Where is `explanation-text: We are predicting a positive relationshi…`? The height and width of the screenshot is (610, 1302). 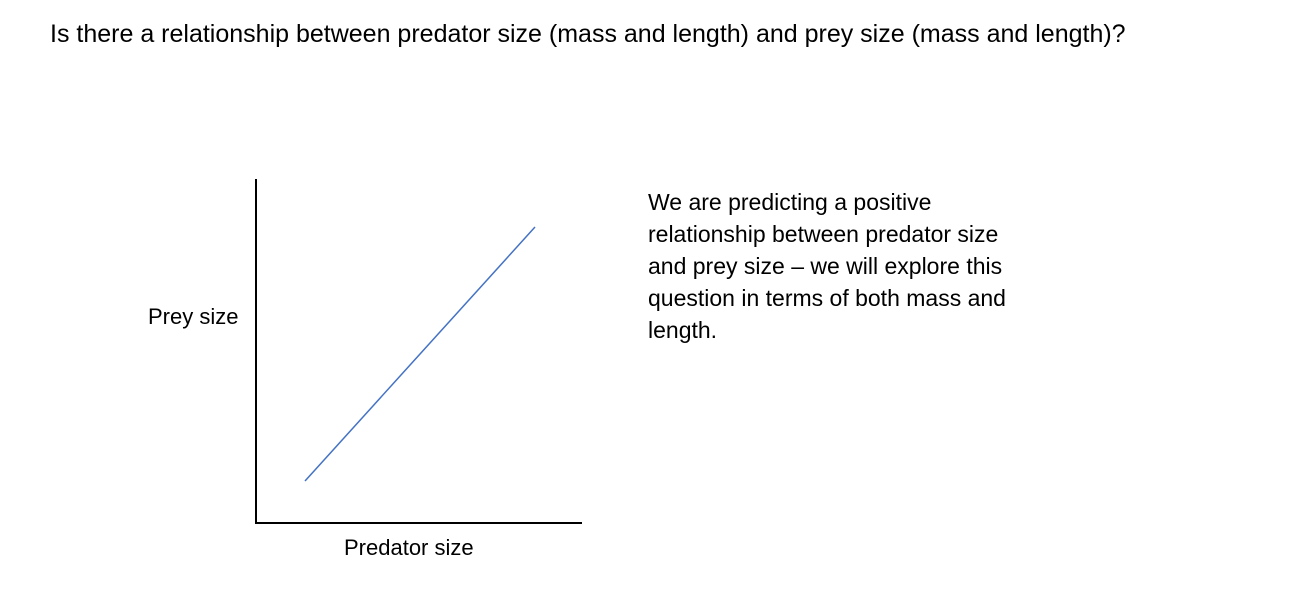
explanation-text: We are predicting a positive relationshi… is located at coordinates (827, 266).